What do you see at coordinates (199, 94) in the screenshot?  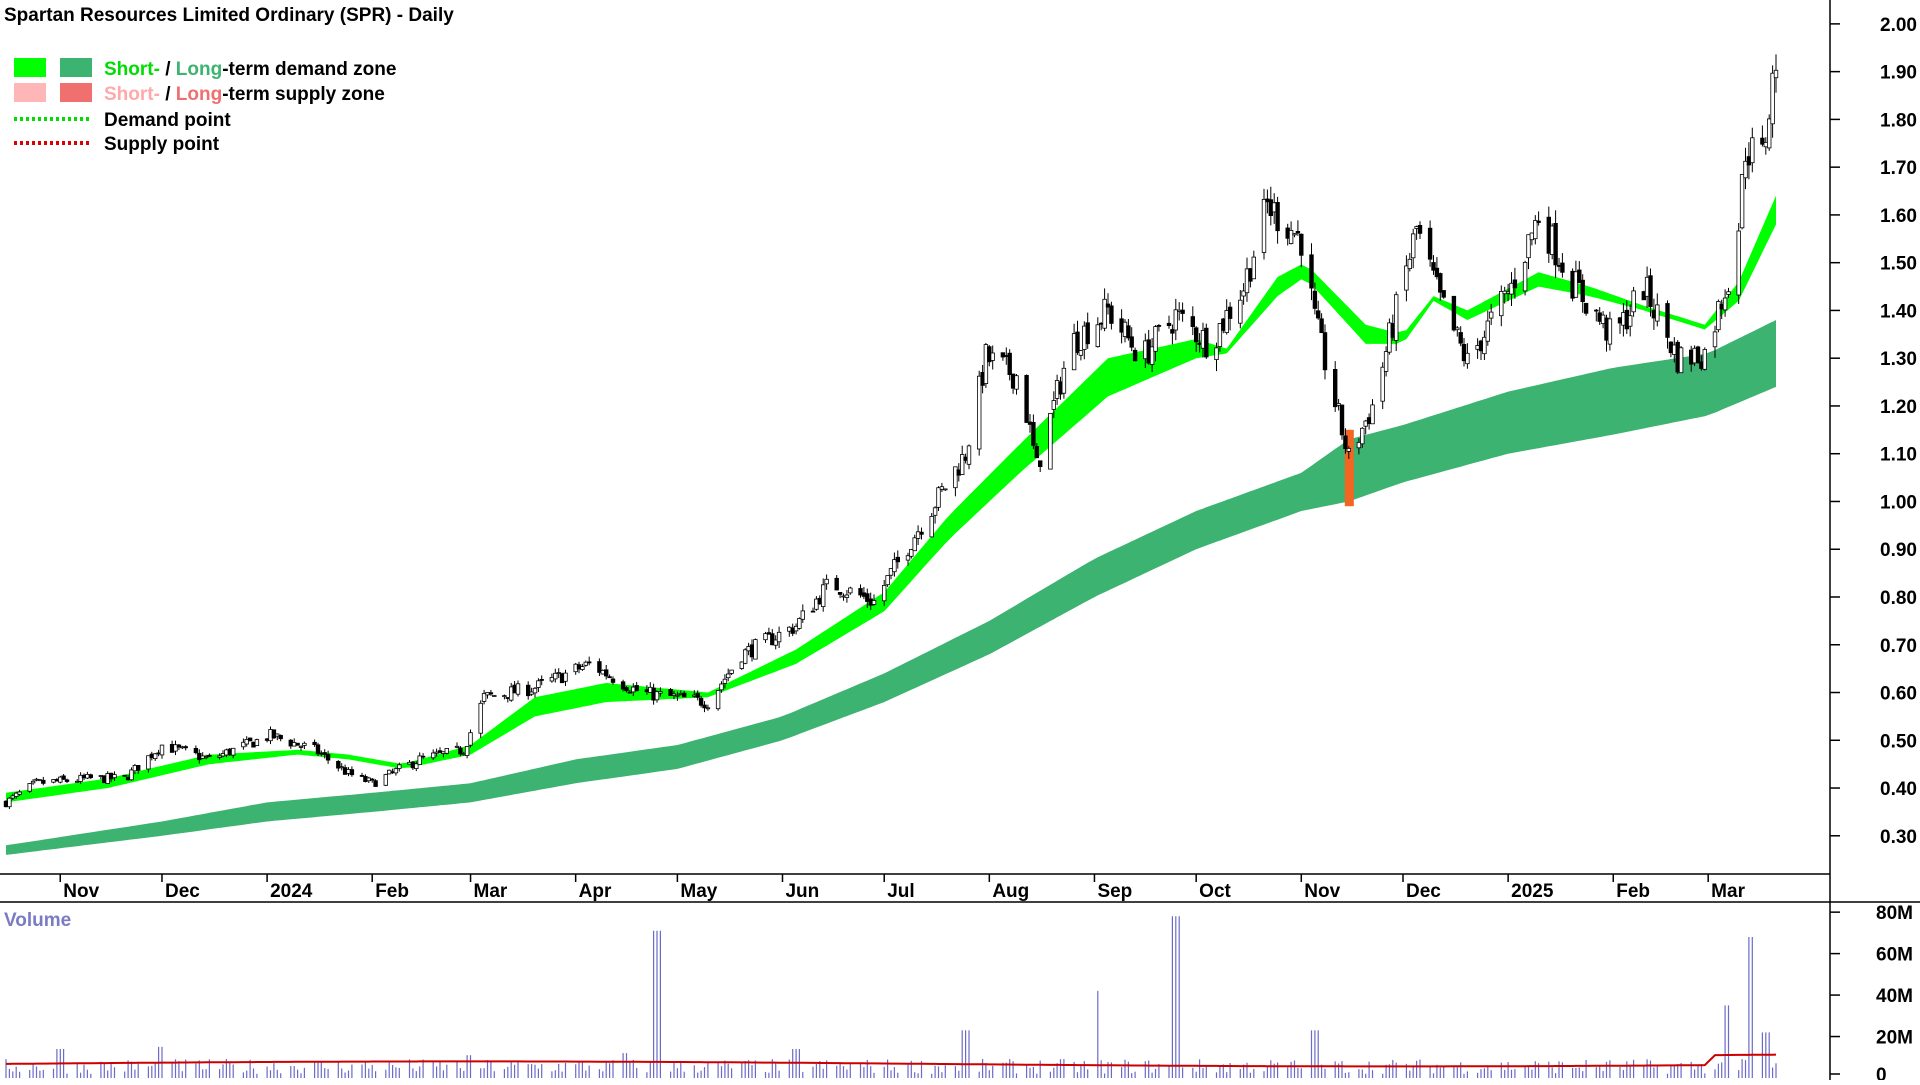 I see `legend-supply-long: Long` at bounding box center [199, 94].